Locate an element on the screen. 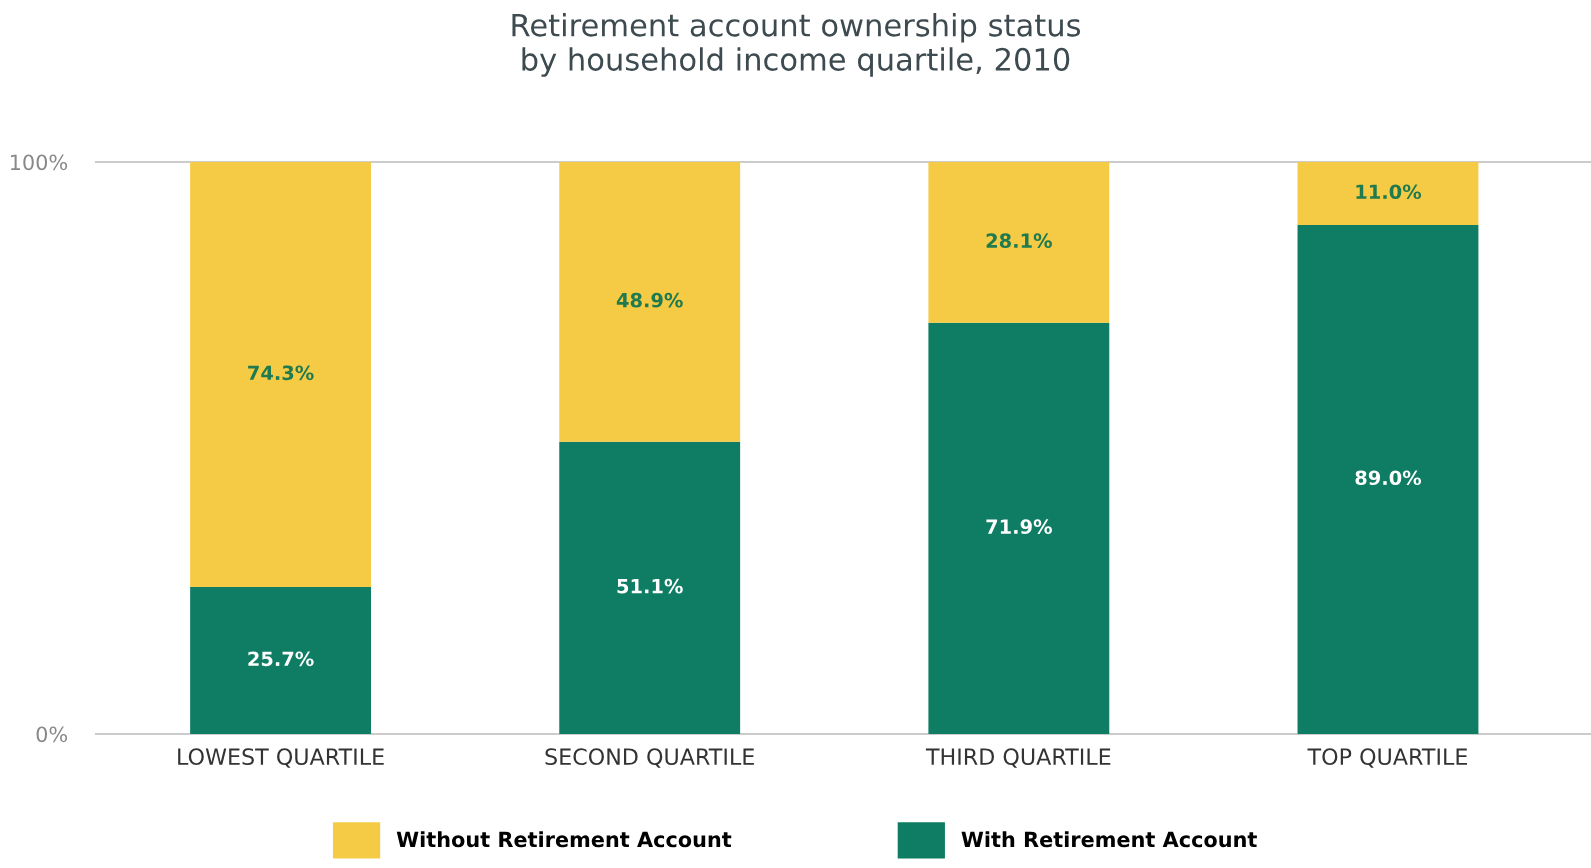 The height and width of the screenshot is (868, 1591). data-label: 89.0% is located at coordinates (1388, 478).